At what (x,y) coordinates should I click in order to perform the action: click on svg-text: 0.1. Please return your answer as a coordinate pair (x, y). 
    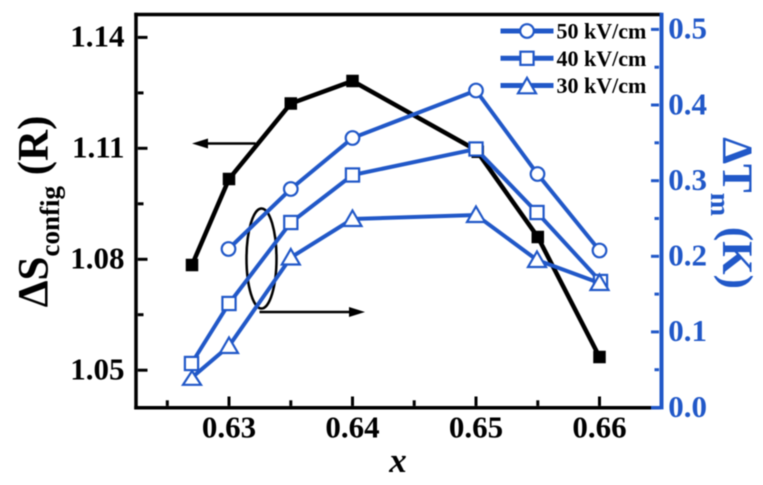
    Looking at the image, I should click on (687, 330).